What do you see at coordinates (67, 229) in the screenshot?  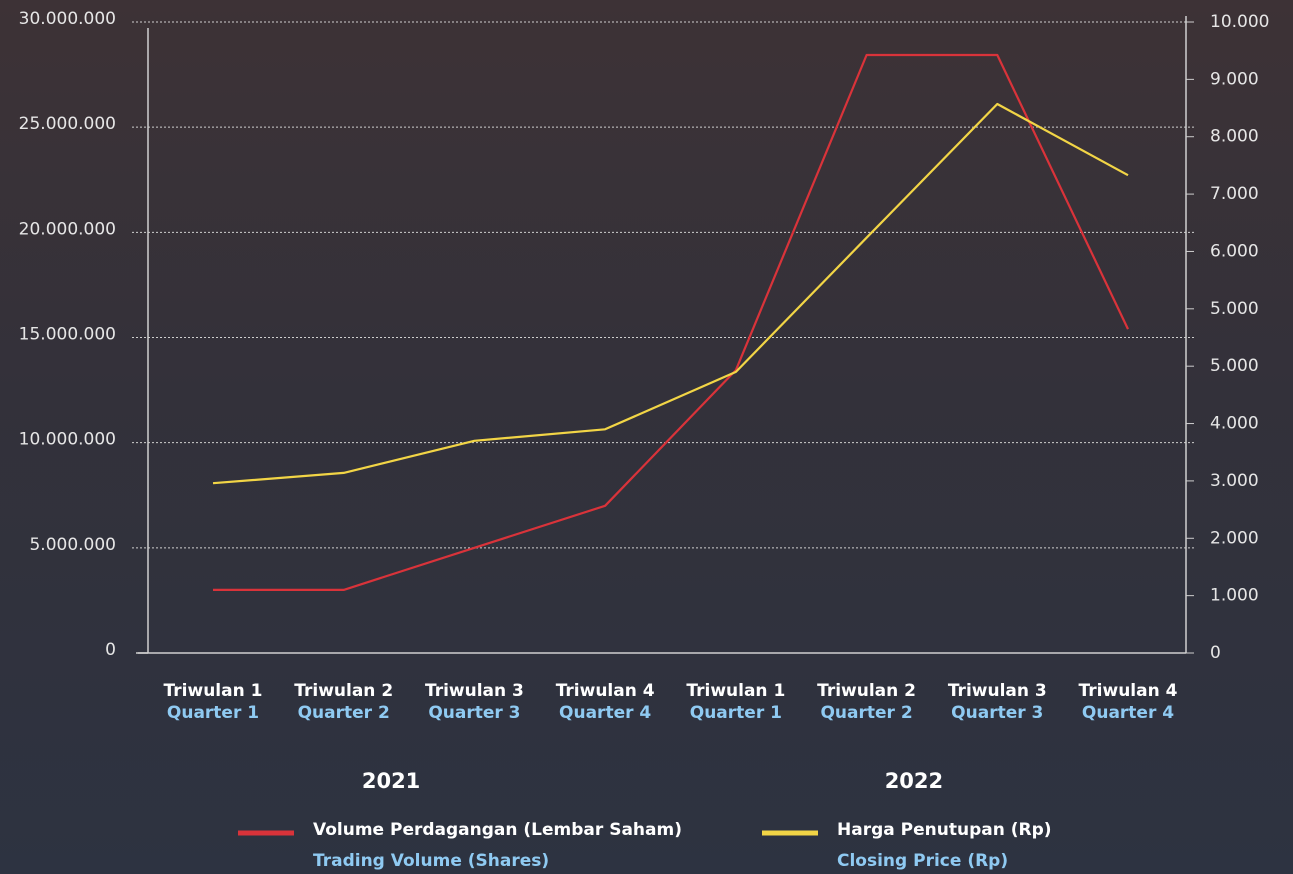 I see `y-tick-label: 20.000.000` at bounding box center [67, 229].